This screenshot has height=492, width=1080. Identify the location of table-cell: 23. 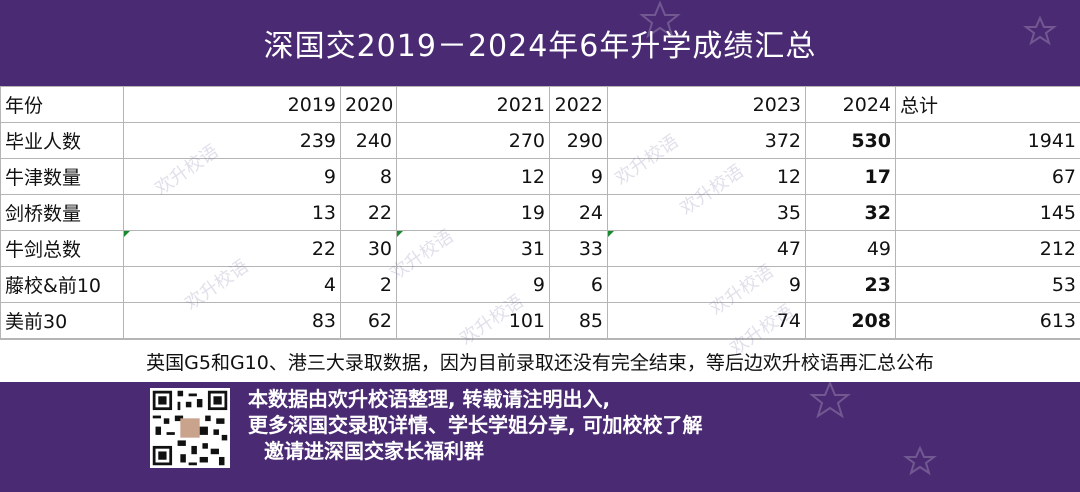
(850, 284).